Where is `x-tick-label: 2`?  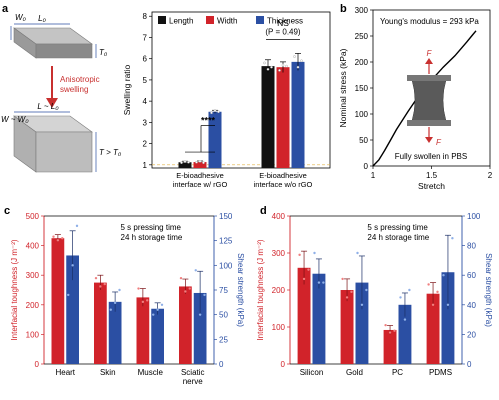 x-tick-label: 2 is located at coordinates (490, 175).